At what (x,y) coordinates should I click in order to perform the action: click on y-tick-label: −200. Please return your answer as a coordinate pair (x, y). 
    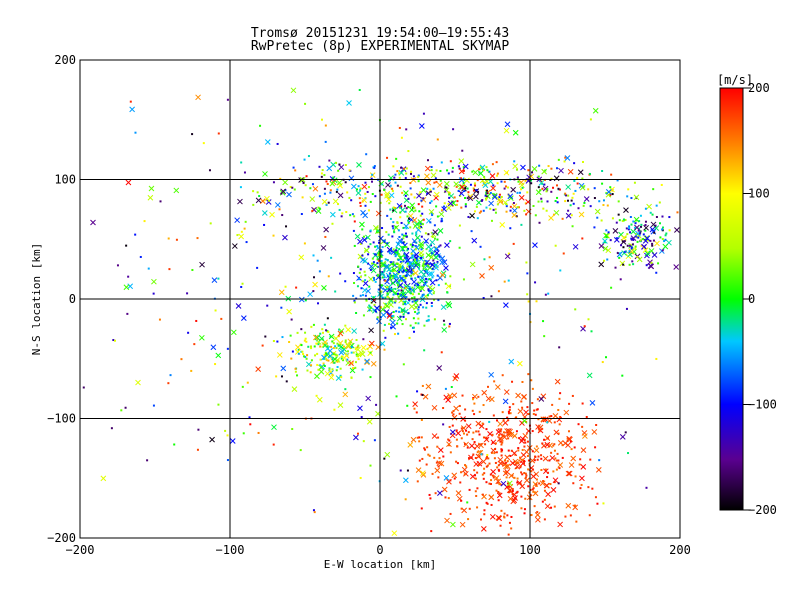
    Looking at the image, I should click on (61, 538).